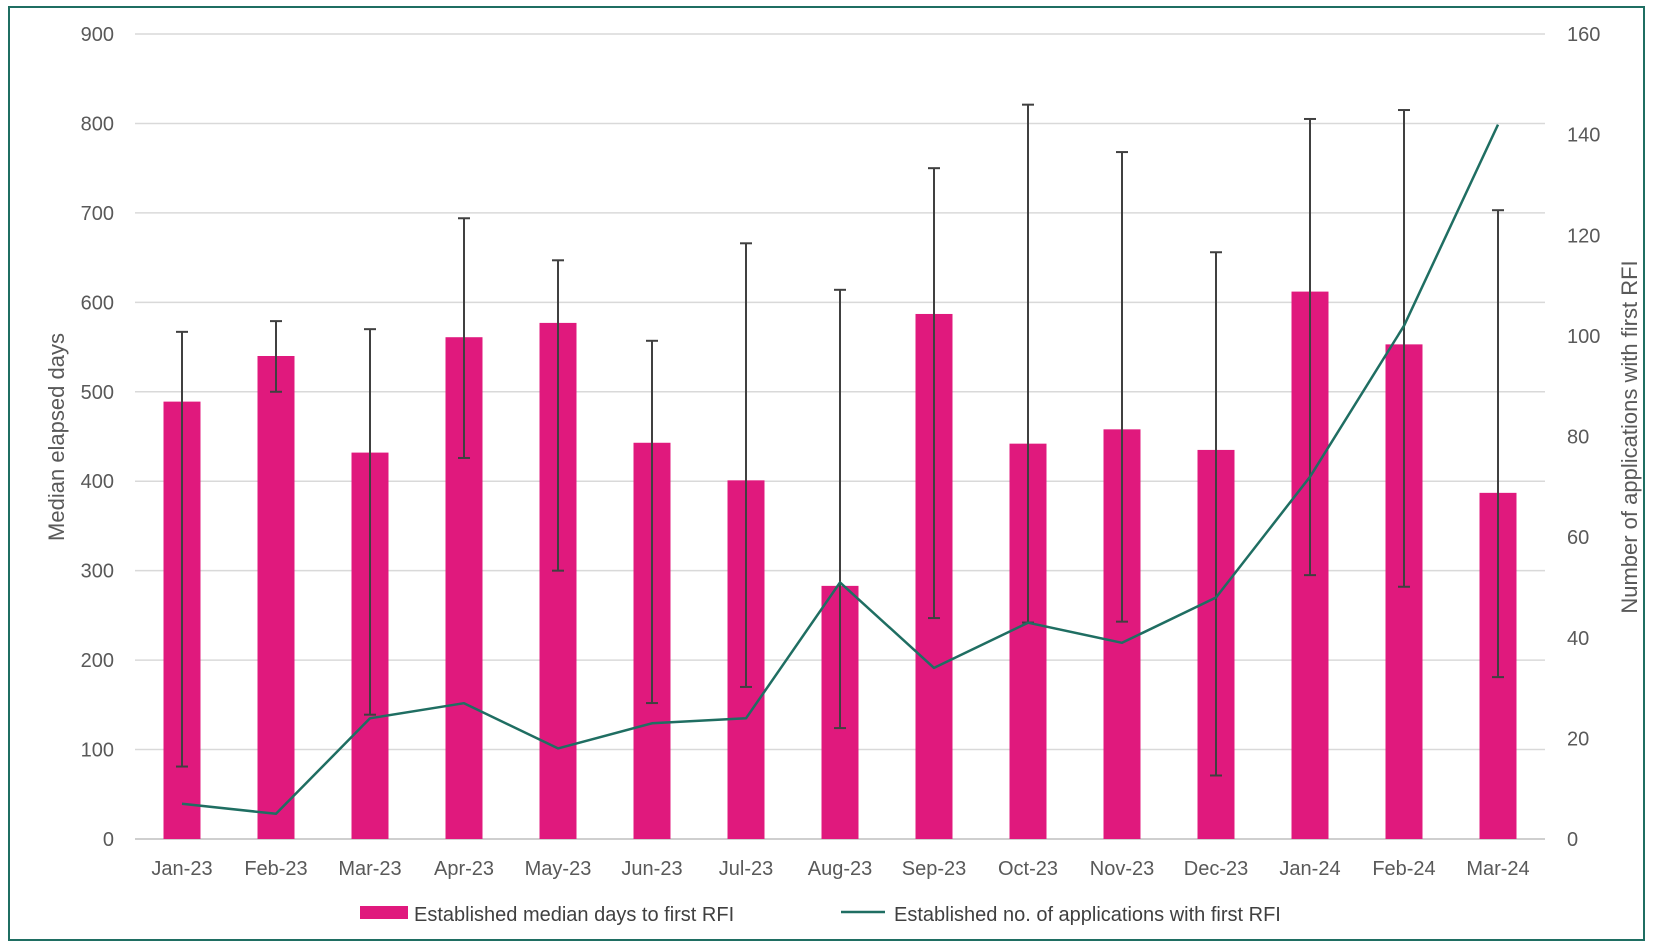 The height and width of the screenshot is (949, 1655). Describe the element at coordinates (97, 437) in the screenshot. I see `left-axis-ticks: 0 100 200 300 400 500 600 700 800 900` at that location.